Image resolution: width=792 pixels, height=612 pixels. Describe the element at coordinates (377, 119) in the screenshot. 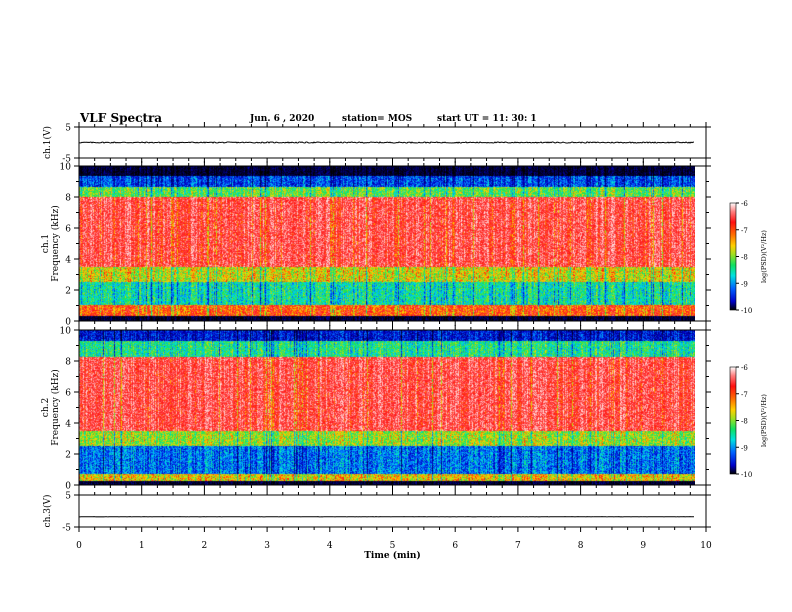

I see `station-label: station= MOS` at that location.